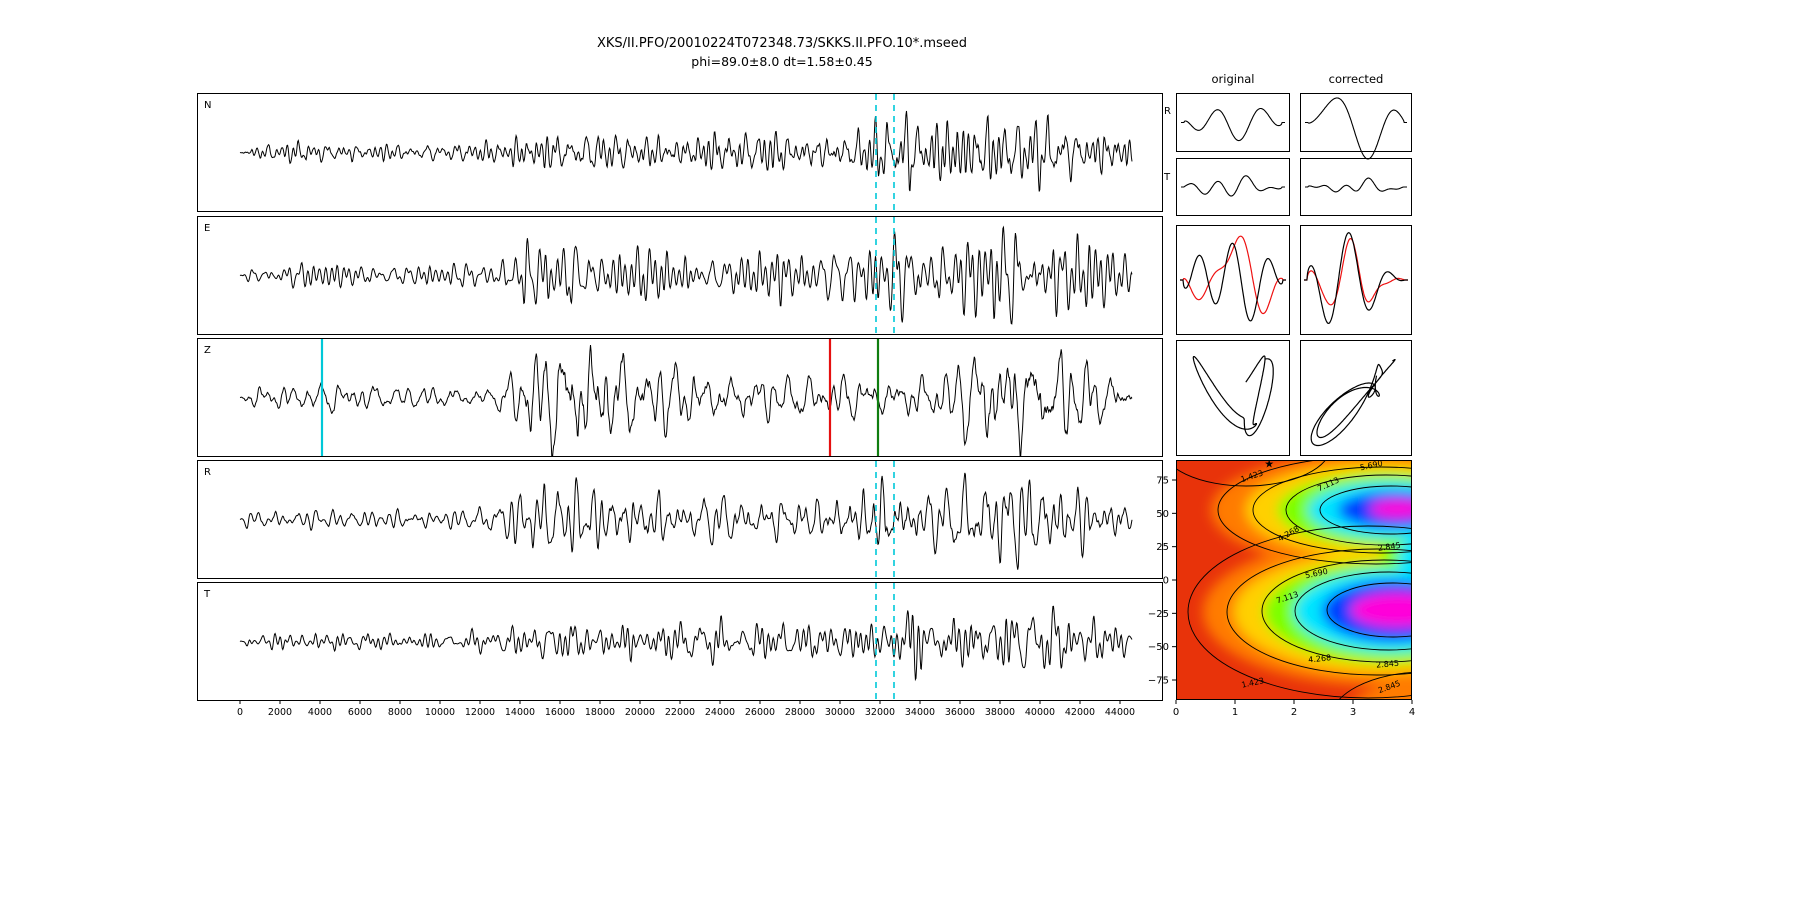 This screenshot has width=1800, height=900. I want to click on channel-label-R: R, so click(207, 472).